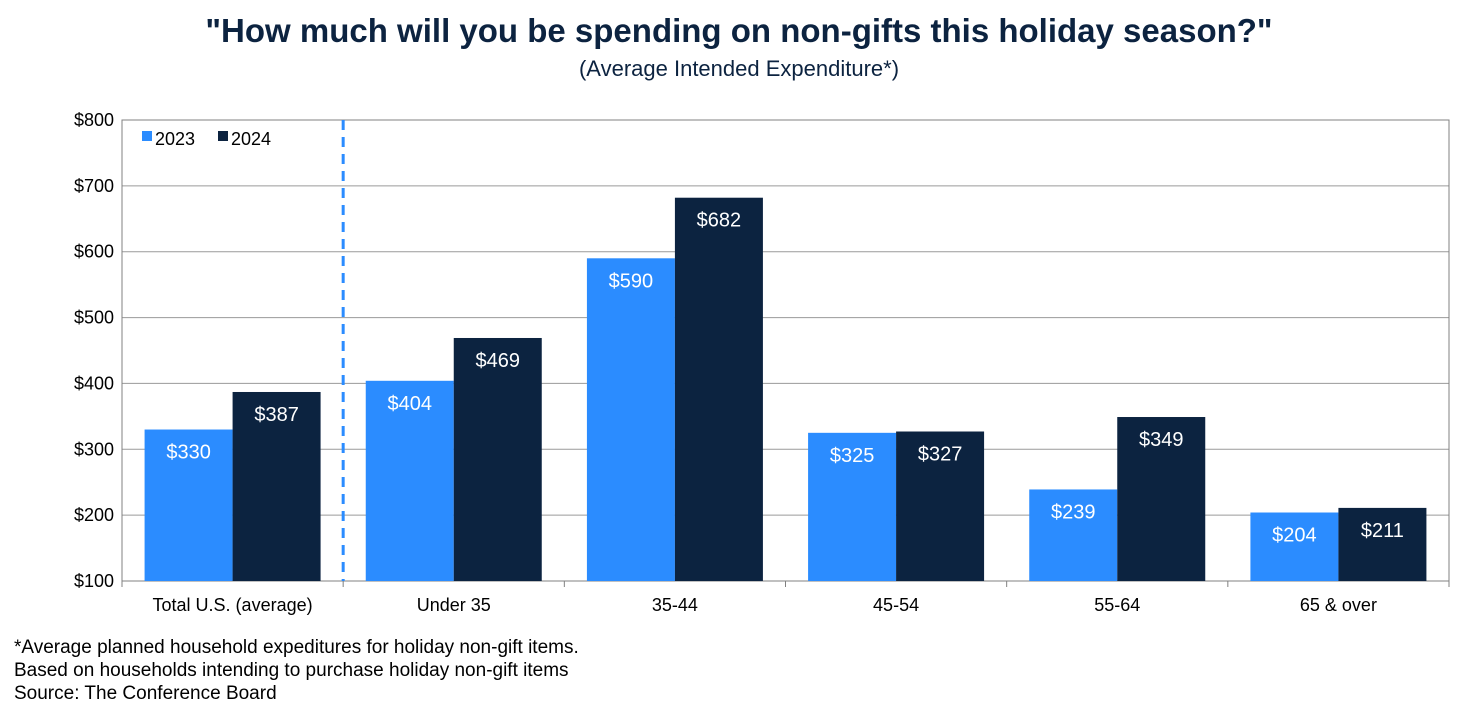 The width and height of the screenshot is (1478, 720). What do you see at coordinates (410, 404) in the screenshot?
I see `data-label: $404` at bounding box center [410, 404].